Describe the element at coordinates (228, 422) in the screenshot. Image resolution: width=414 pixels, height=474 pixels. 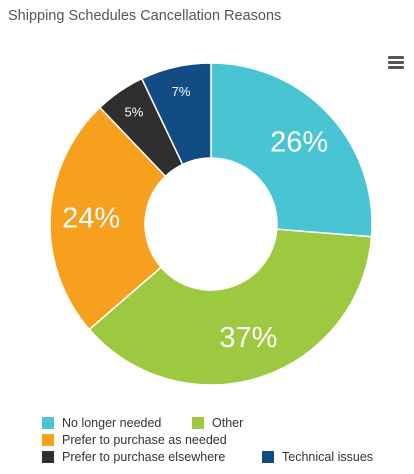
I see `legend-label: Other` at that location.